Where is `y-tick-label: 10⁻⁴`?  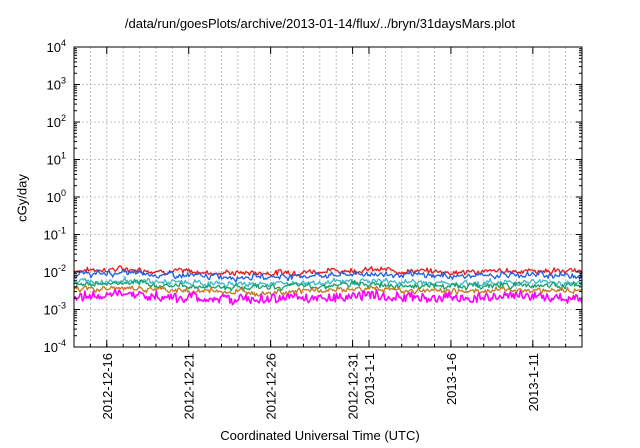 y-tick-label: 10⁻⁴ is located at coordinates (55, 346).